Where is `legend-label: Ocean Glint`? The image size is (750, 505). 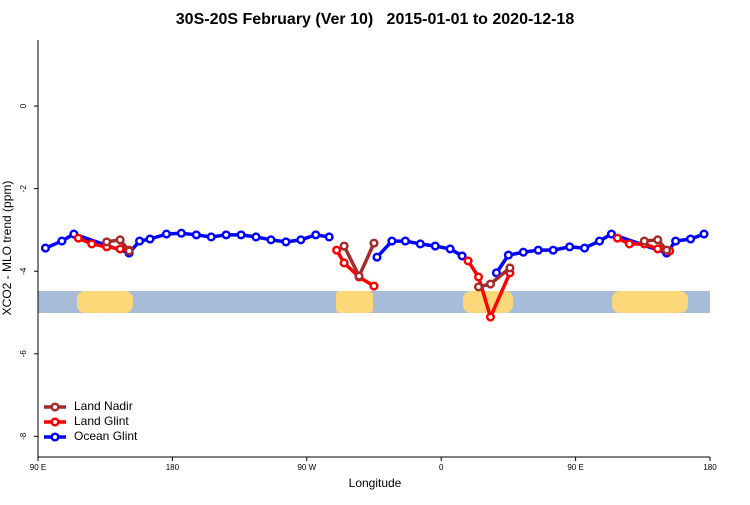 legend-label: Ocean Glint is located at coordinates (106, 436).